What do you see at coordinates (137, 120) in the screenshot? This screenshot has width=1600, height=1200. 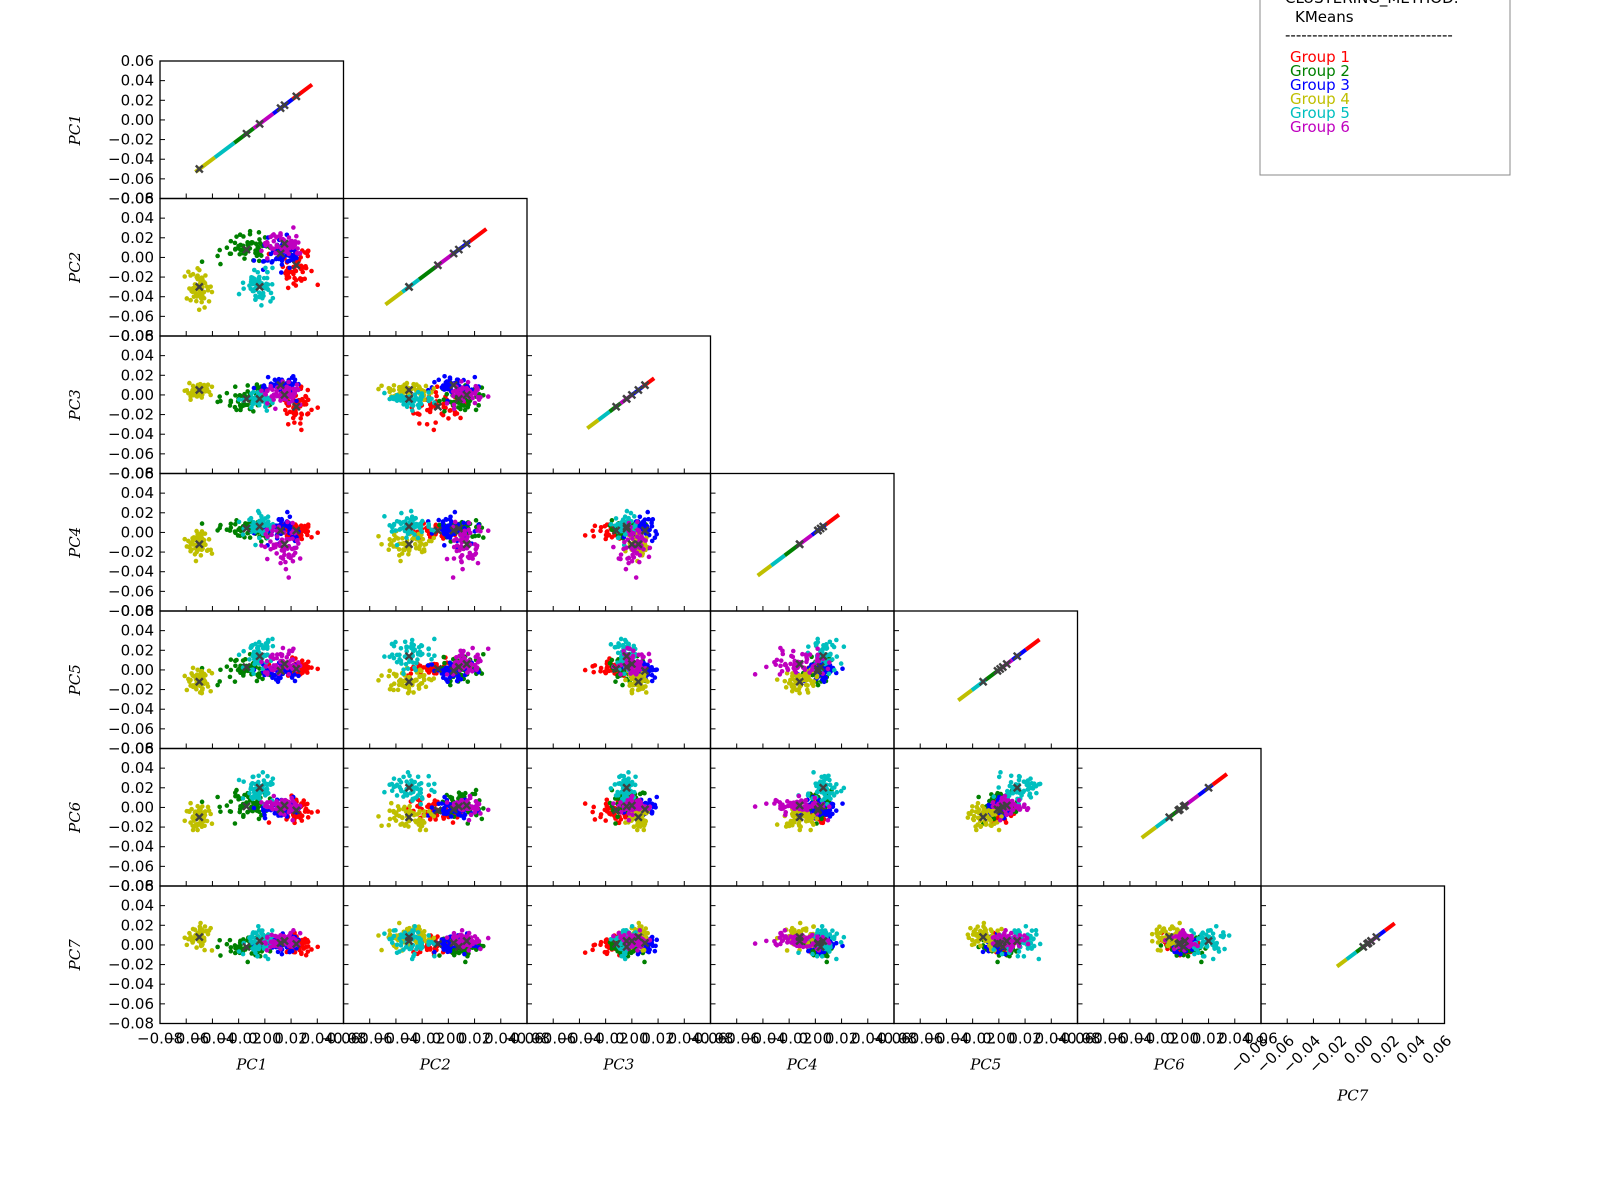 I see `y-tick-label: 0.00` at bounding box center [137, 120].